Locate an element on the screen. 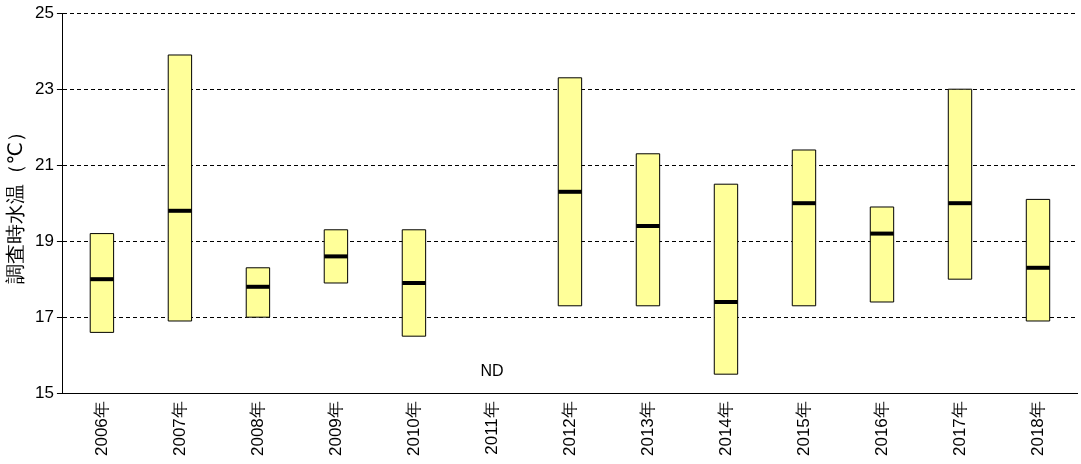  y-tick-label: 25 is located at coordinates (44, 12).